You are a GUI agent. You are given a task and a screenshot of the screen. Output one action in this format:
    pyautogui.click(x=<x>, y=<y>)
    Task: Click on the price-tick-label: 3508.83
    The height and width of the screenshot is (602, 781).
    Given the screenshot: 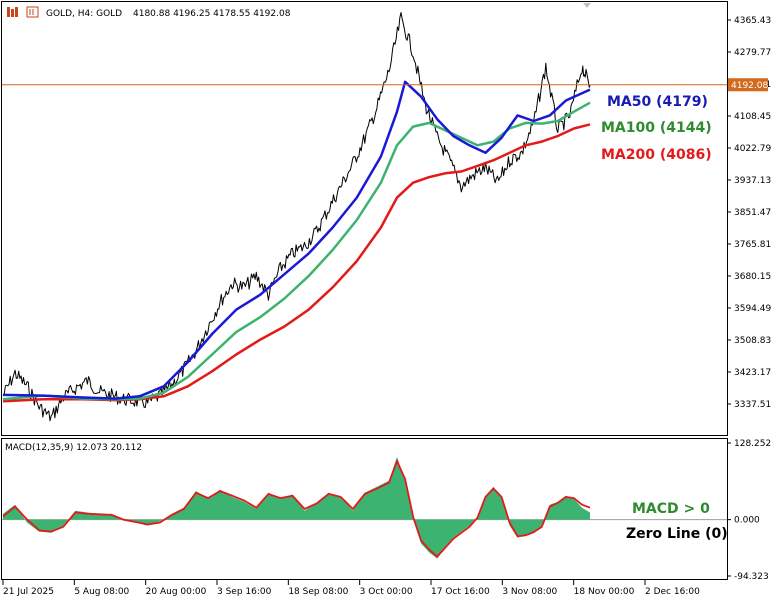 What is the action you would take?
    pyautogui.click(x=752, y=341)
    